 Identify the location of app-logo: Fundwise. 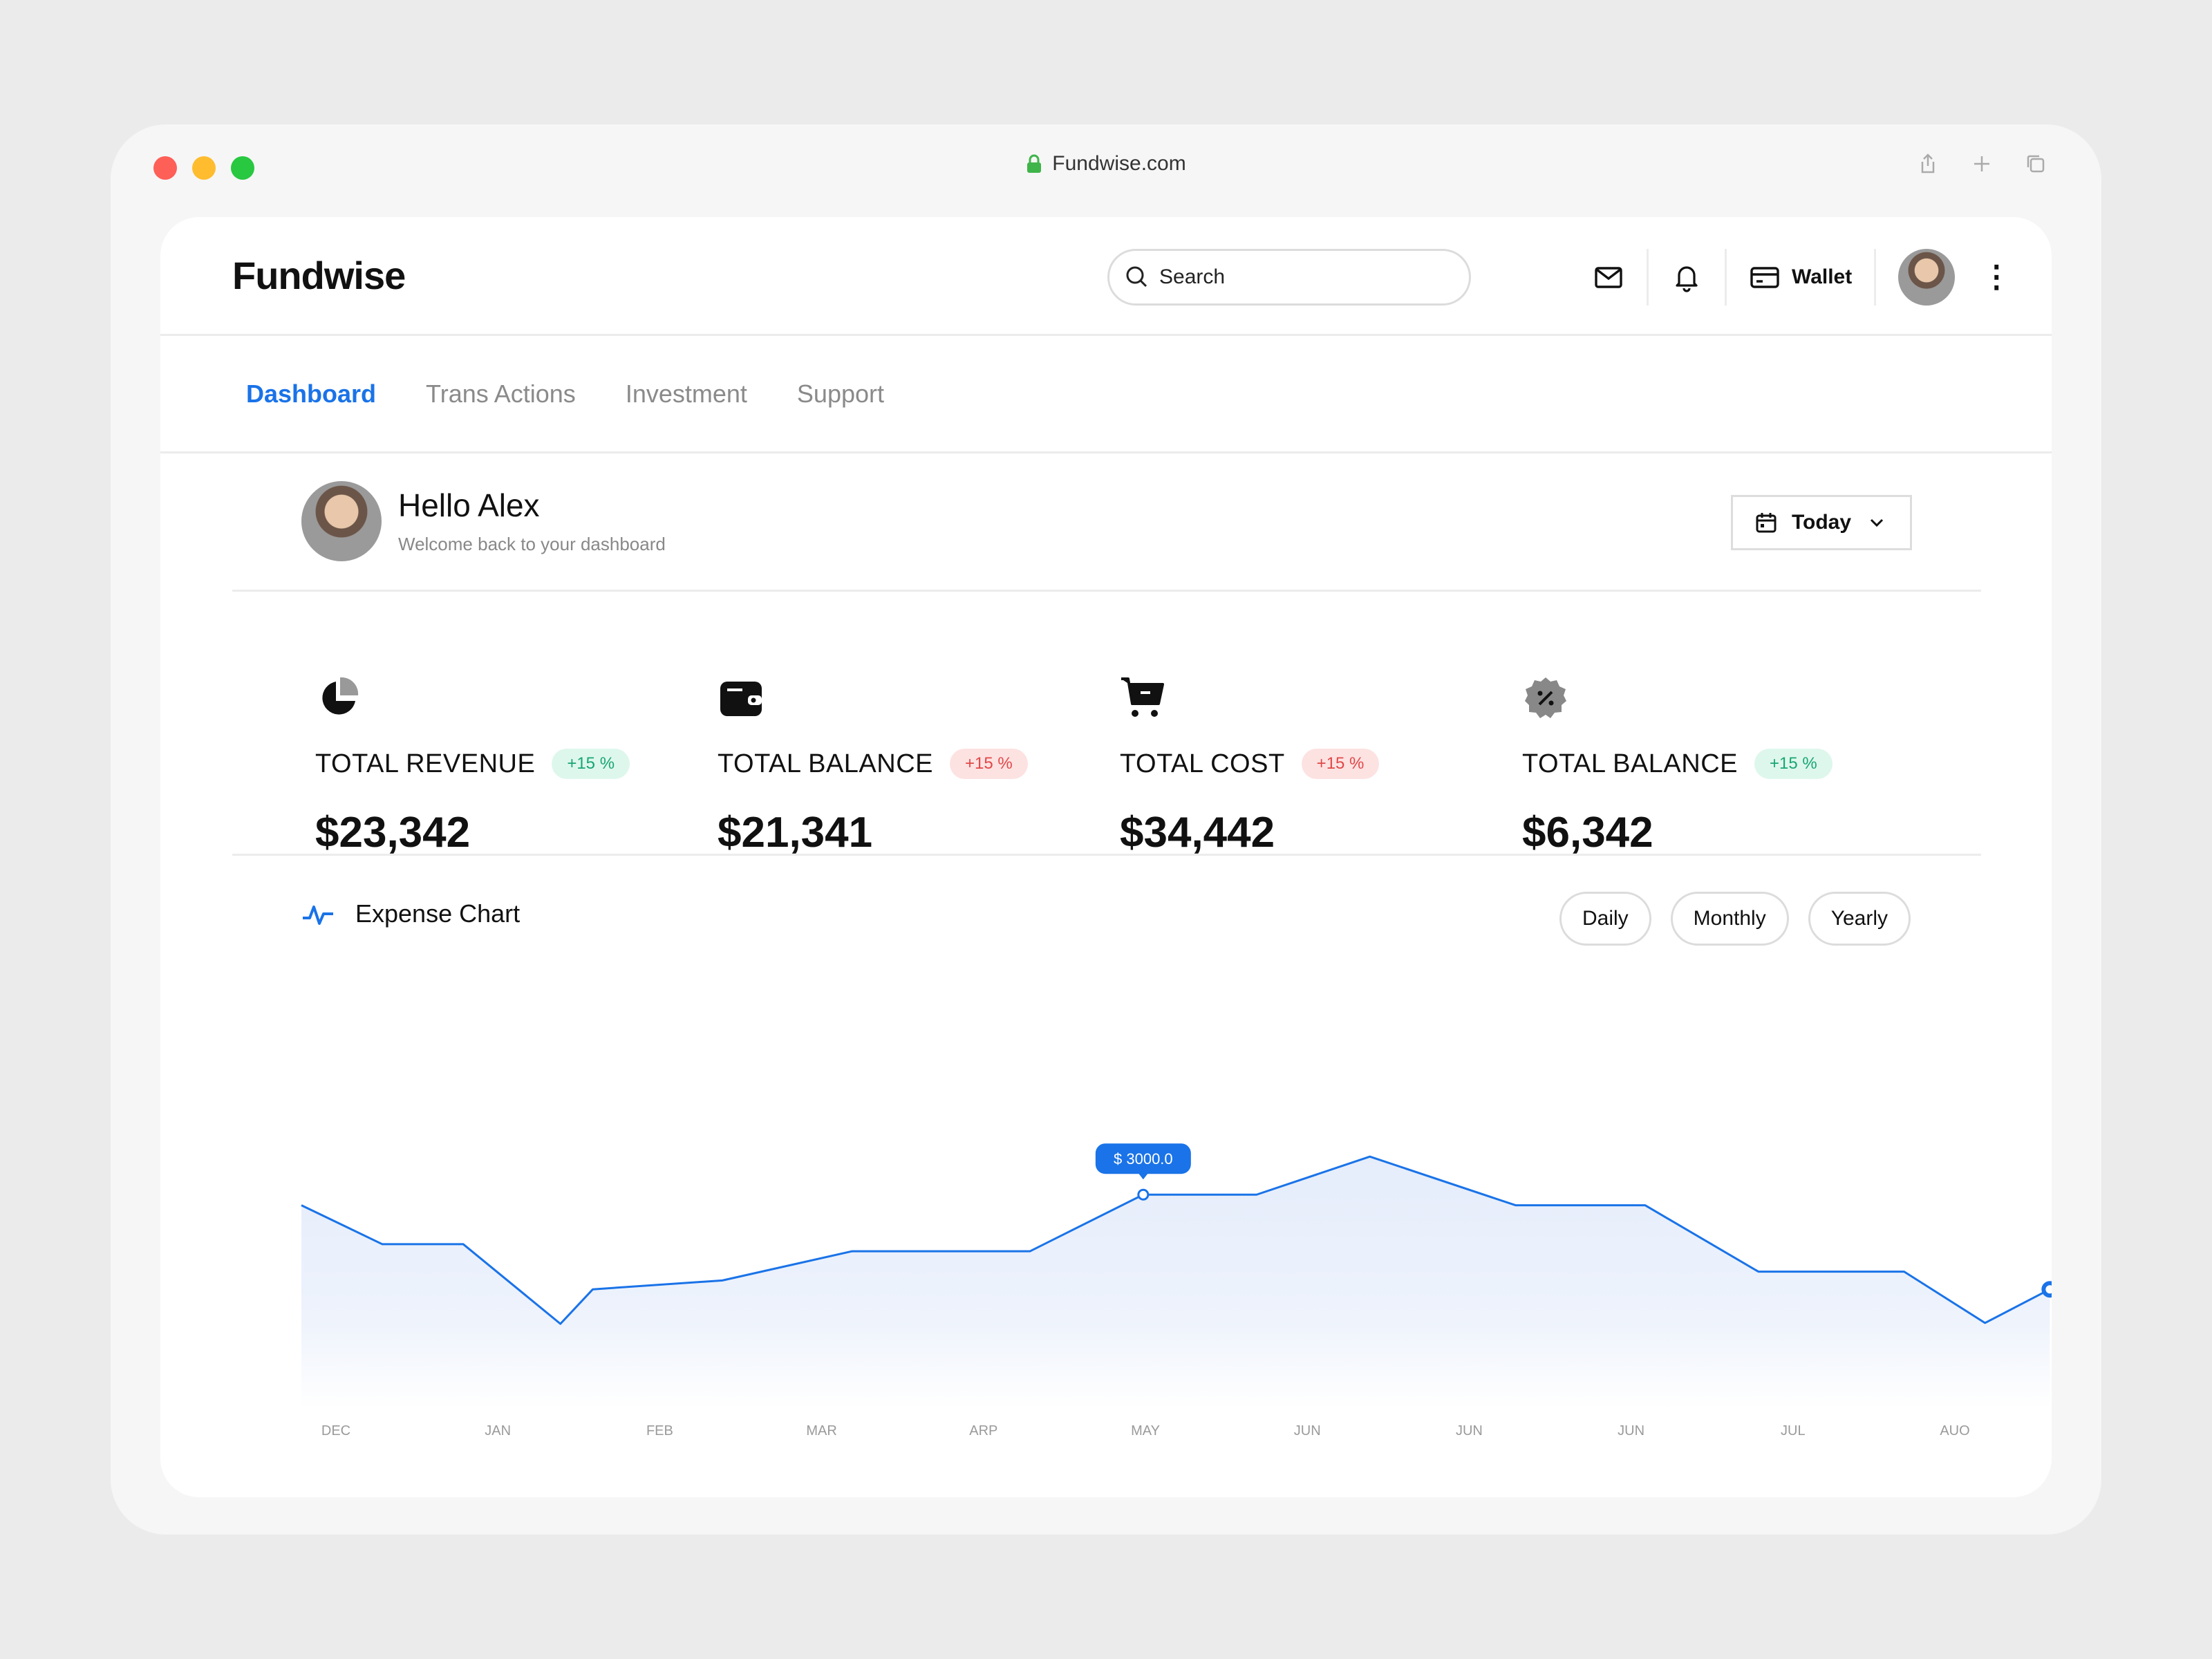
(319, 275).